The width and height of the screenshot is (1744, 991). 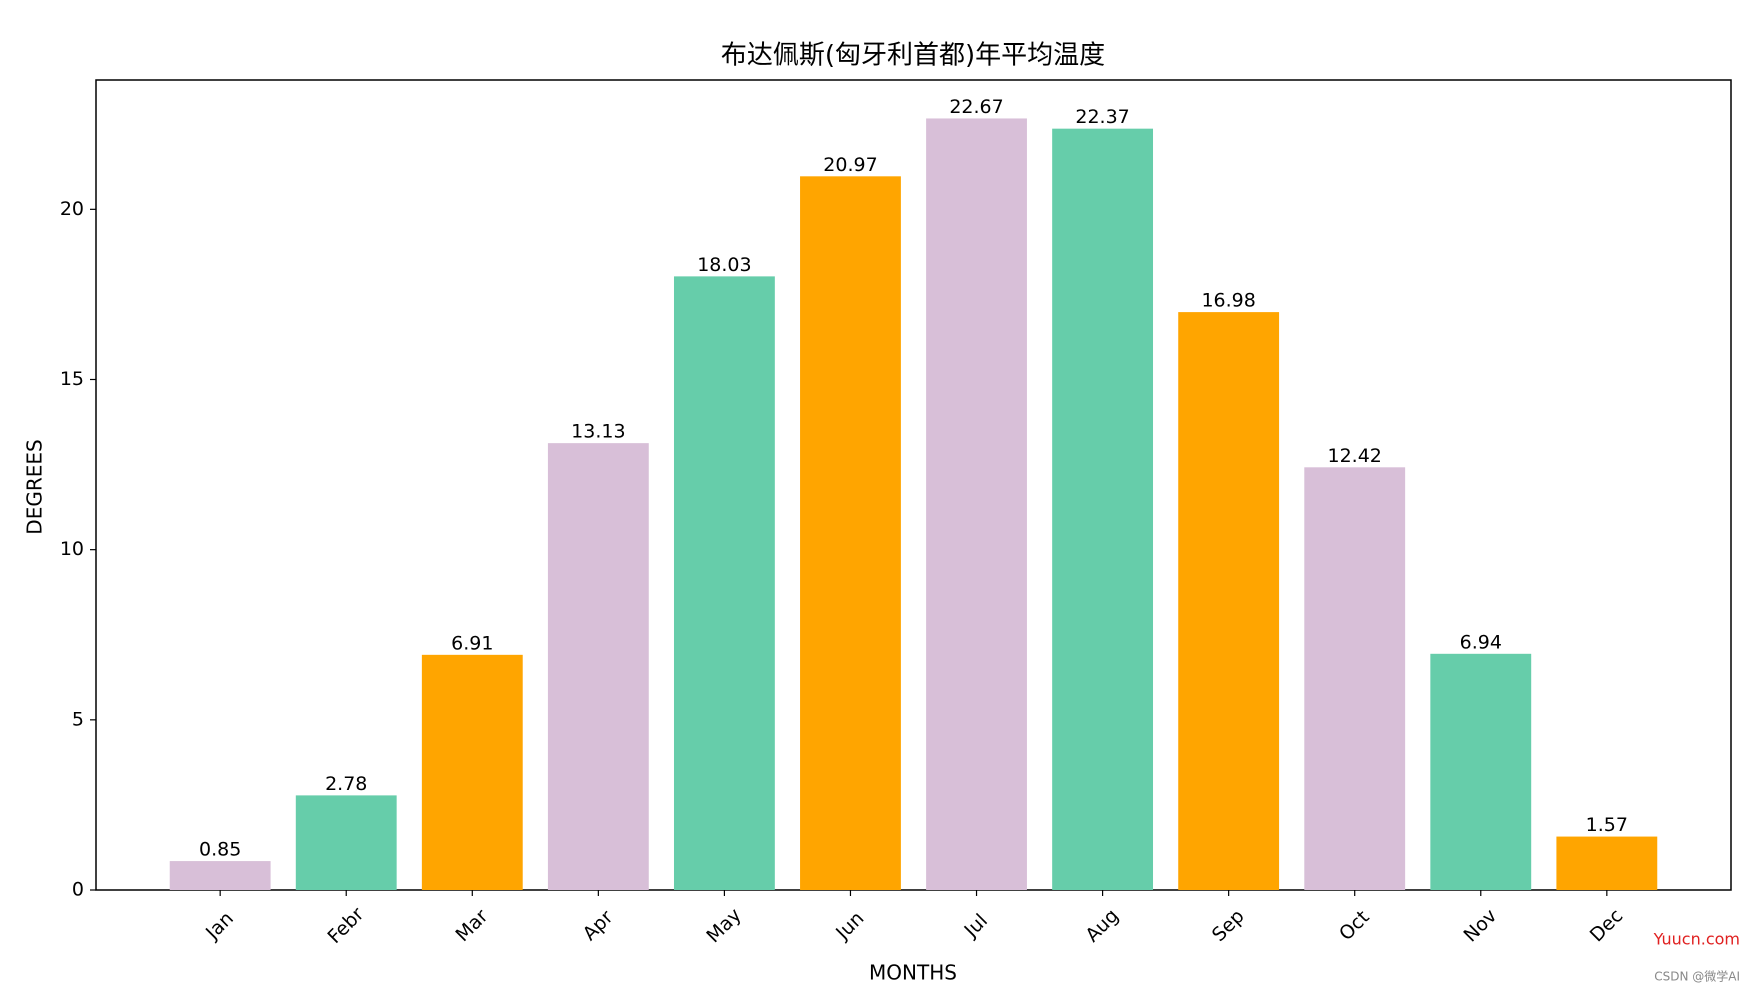 What do you see at coordinates (1228, 301) in the screenshot?
I see `data-label: 16.98` at bounding box center [1228, 301].